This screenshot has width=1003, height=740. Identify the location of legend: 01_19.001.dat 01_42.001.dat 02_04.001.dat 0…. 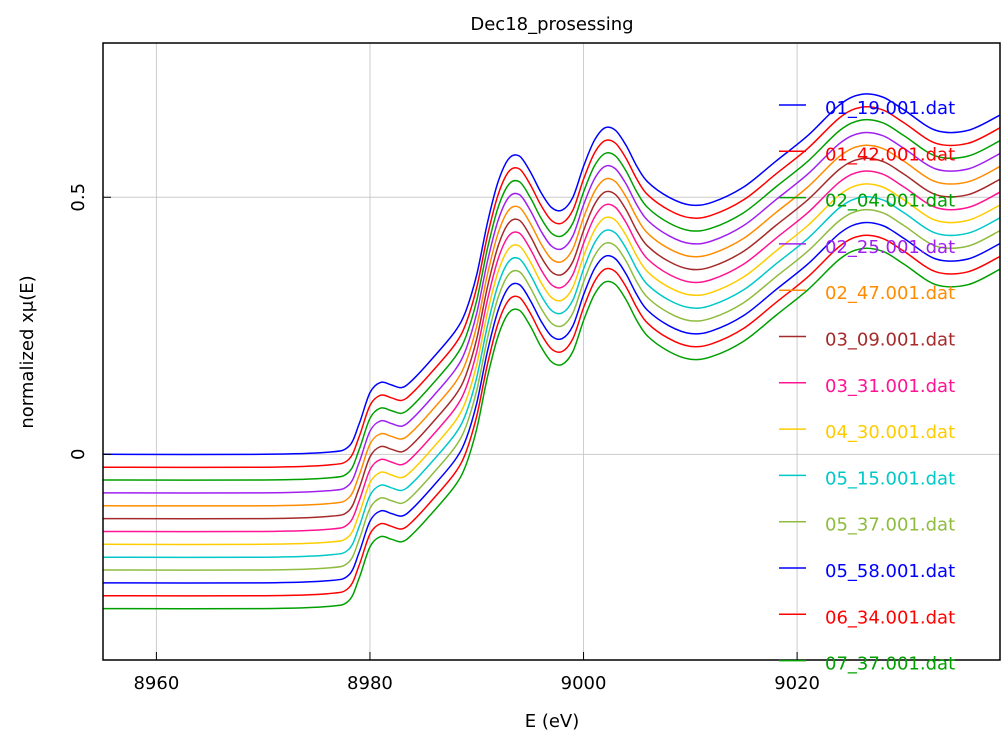
(867, 386).